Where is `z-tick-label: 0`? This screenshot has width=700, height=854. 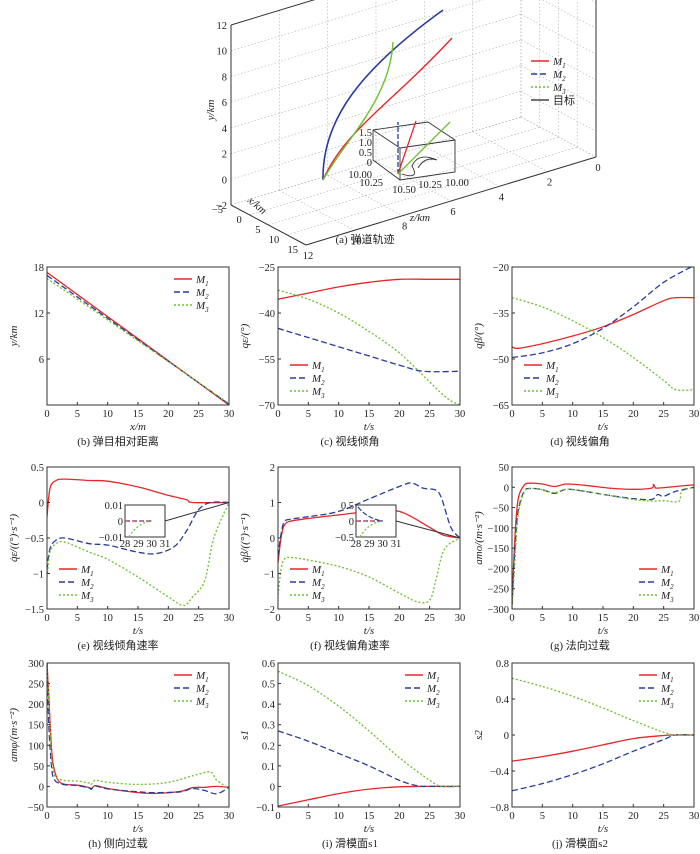 z-tick-label: 0 is located at coordinates (597, 168).